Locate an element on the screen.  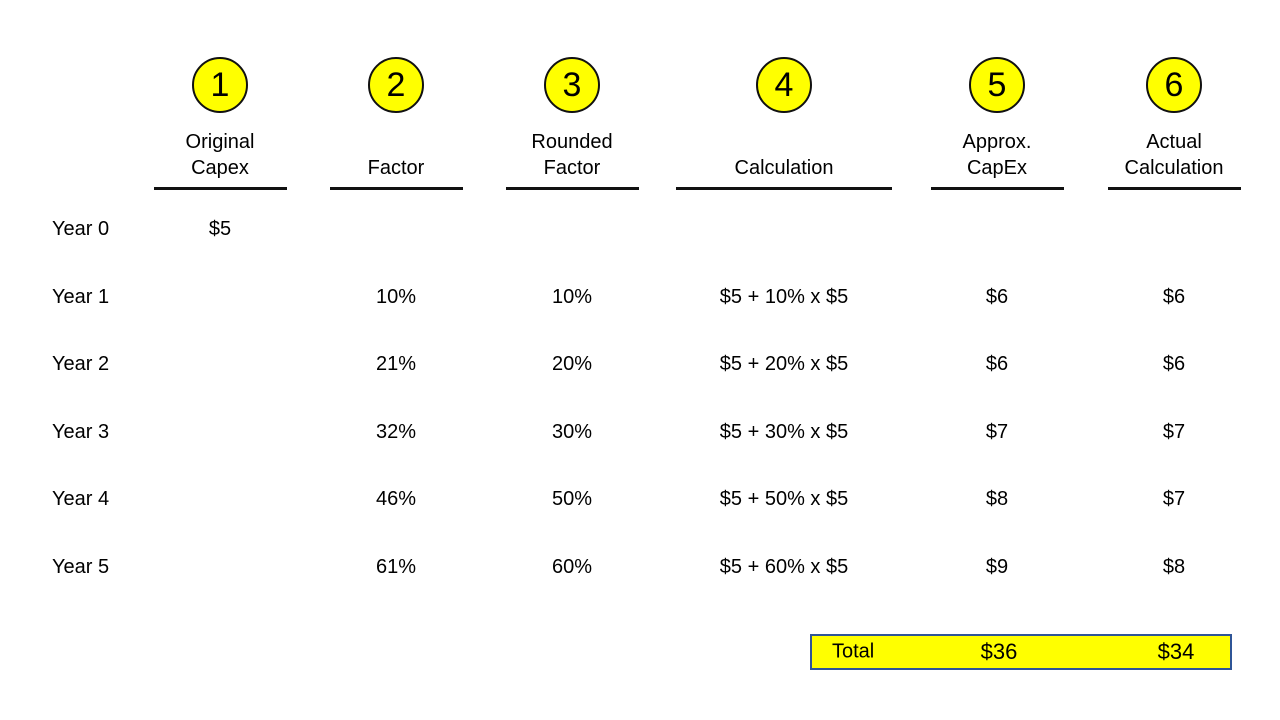
step-badge-1: 1 is located at coordinates (220, 85).